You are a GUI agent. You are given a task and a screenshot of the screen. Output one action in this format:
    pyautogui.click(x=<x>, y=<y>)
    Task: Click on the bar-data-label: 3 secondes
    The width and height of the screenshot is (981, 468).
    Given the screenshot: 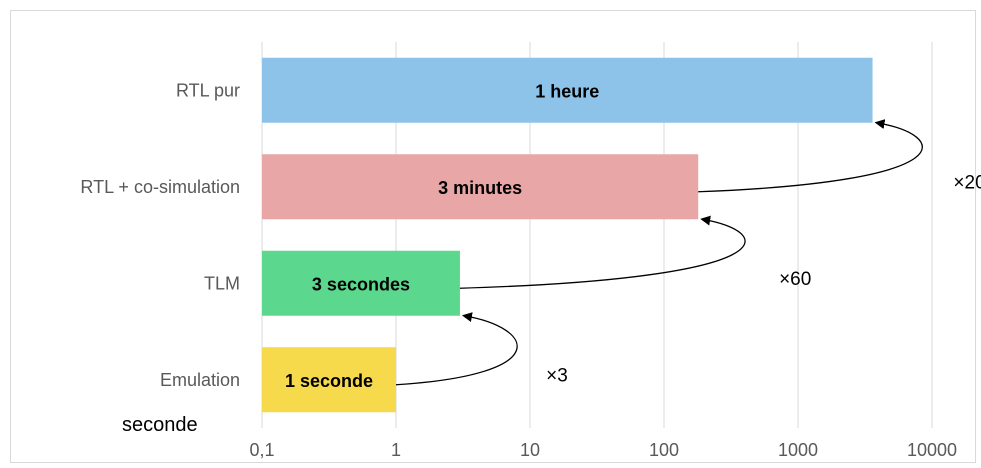 What is the action you would take?
    pyautogui.click(x=361, y=284)
    